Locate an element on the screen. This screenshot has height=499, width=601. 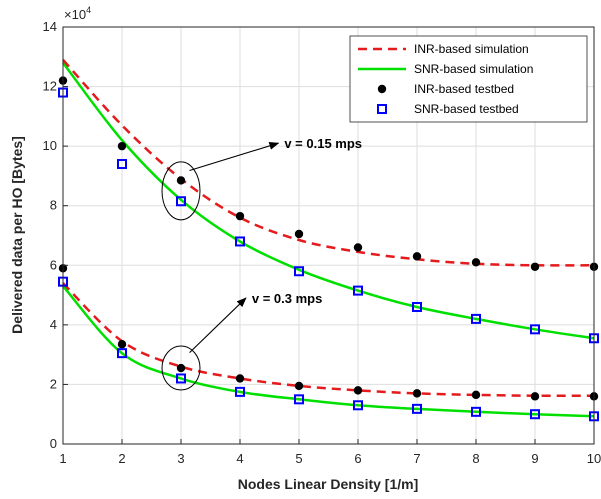
legend-label: SNR-based testbed is located at coordinates (466, 109).